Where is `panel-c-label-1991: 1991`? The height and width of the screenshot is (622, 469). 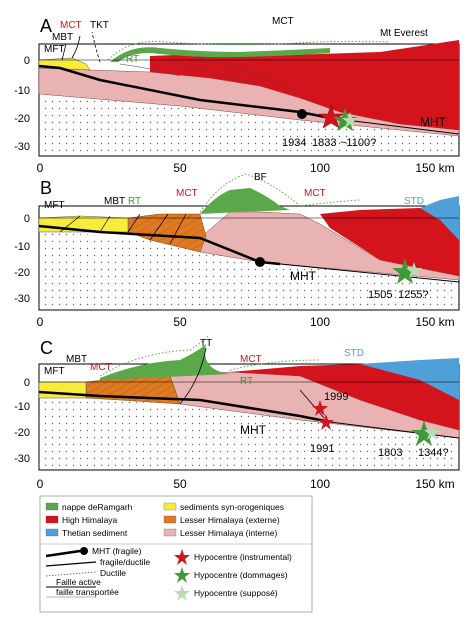
panel-c-label-1991: 1991 is located at coordinates (322, 449).